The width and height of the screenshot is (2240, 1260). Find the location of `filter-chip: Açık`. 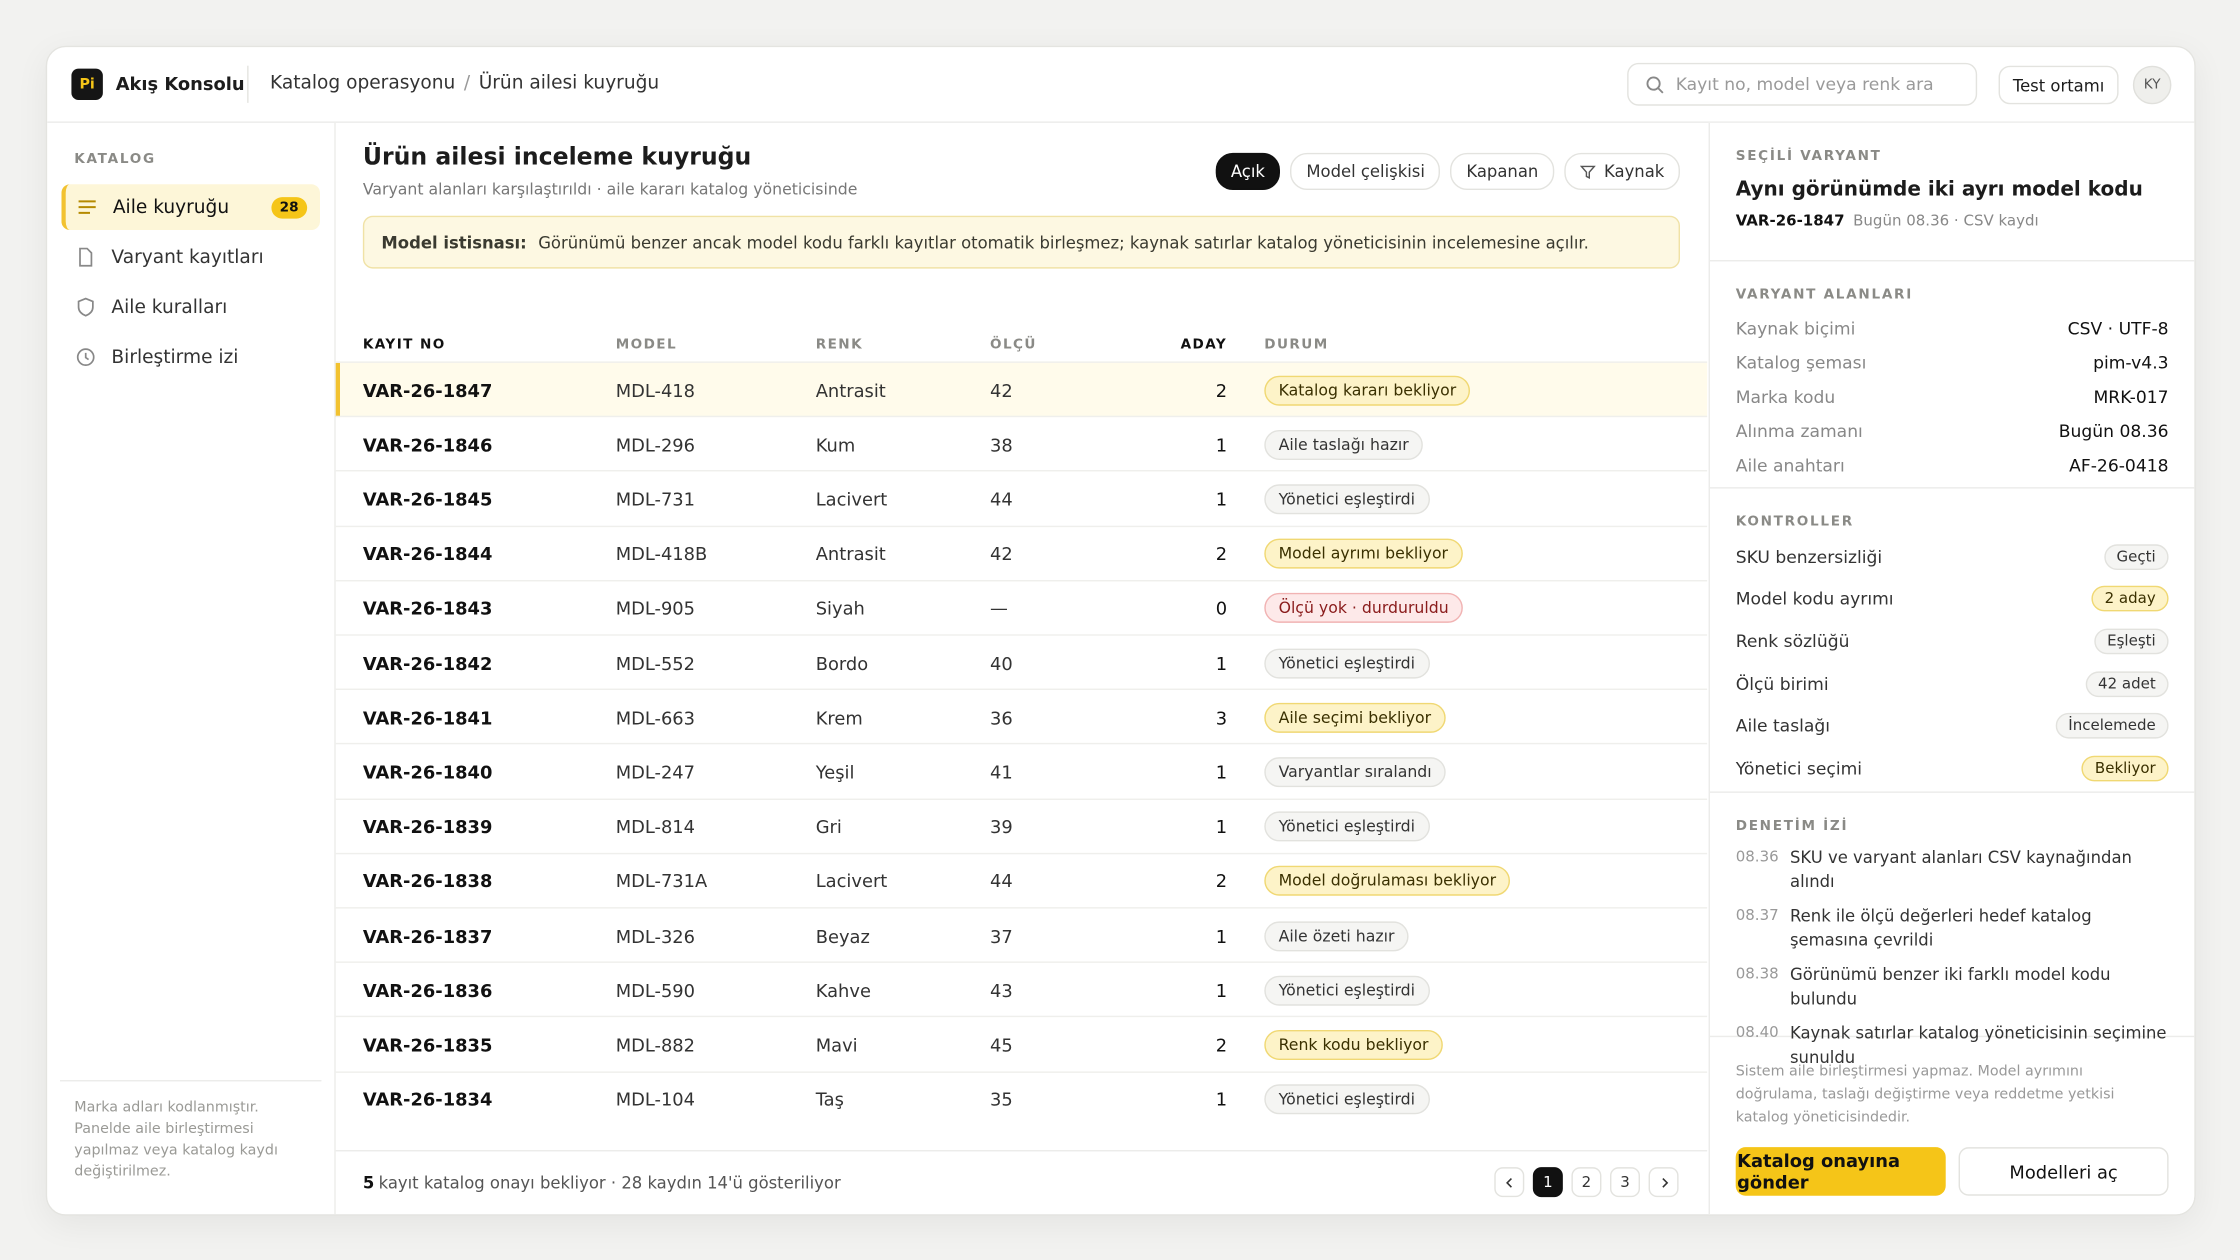

filter-chip: Açık is located at coordinates (1248, 171).